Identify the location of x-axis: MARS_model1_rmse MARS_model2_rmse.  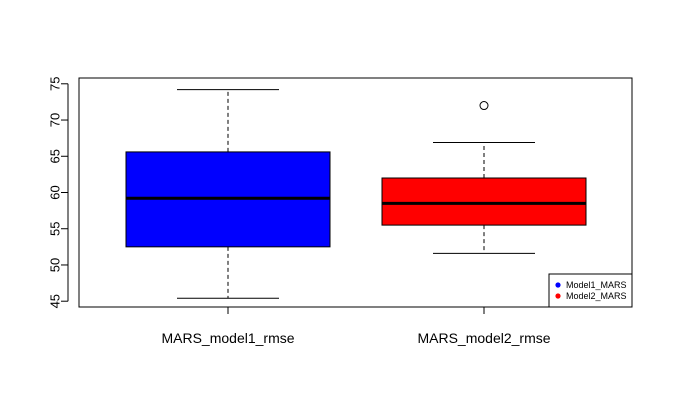
(356, 326).